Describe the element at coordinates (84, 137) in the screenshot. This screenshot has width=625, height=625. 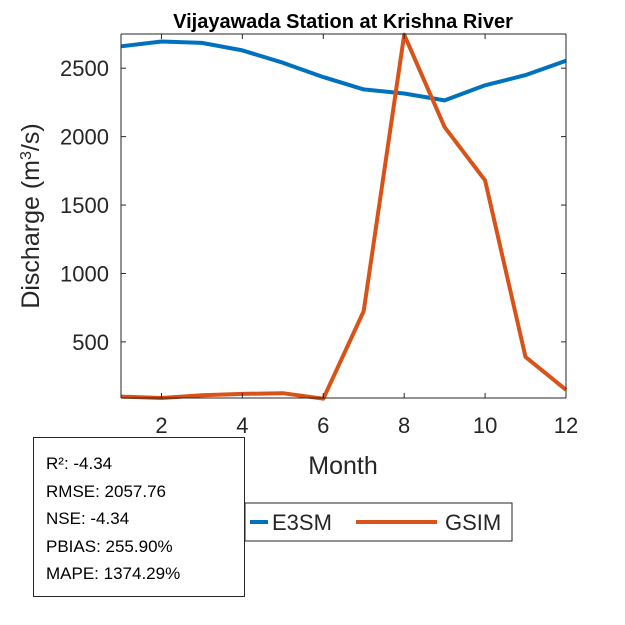
I see `y-tick-label-2000: 2000` at that location.